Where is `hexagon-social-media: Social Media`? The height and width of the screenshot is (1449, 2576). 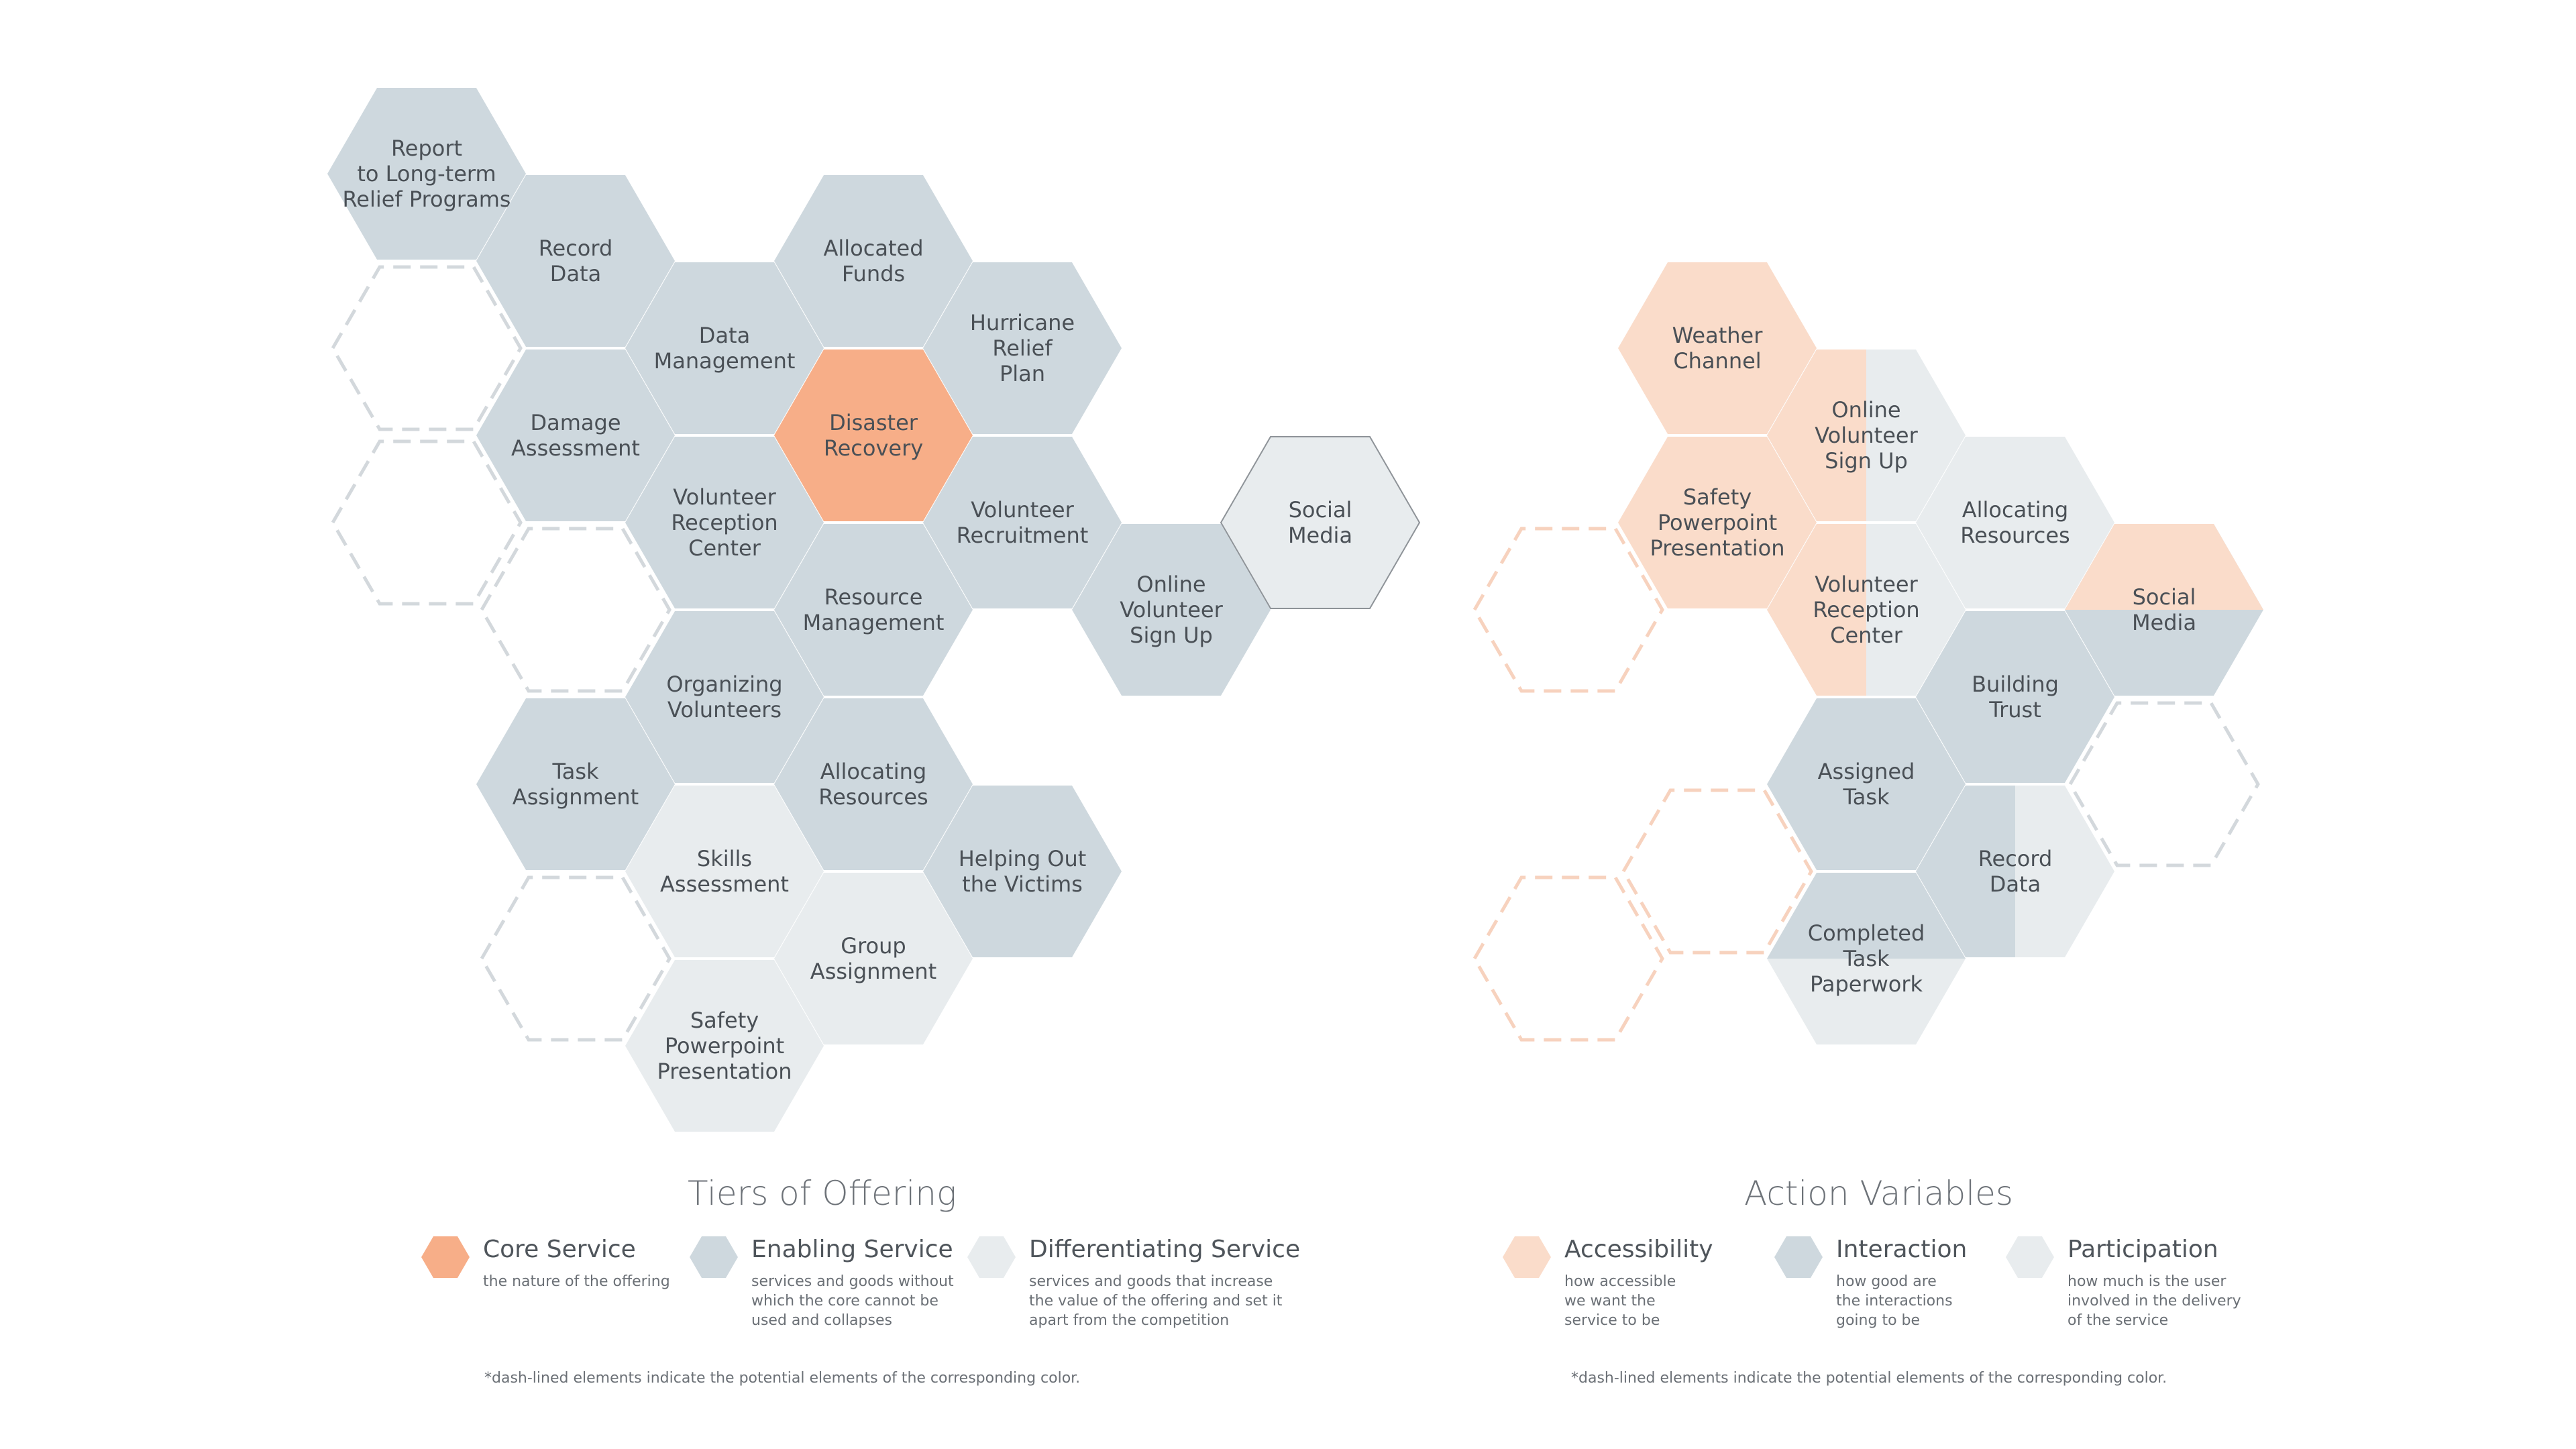 hexagon-social-media: Social Media is located at coordinates (1320, 522).